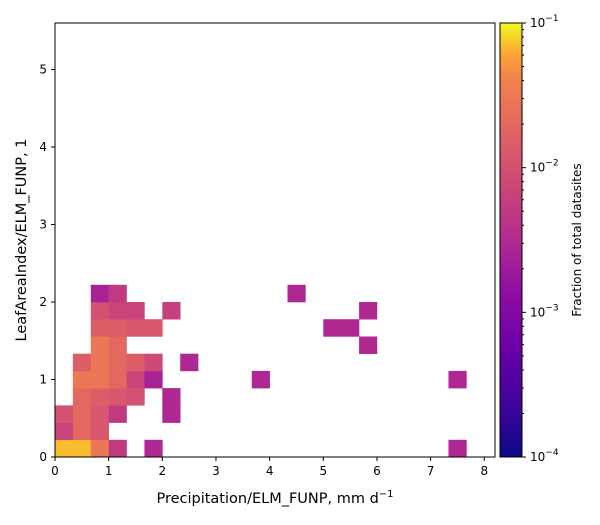 The image size is (600, 525). I want to click on x-tick-label: 4, so click(270, 471).